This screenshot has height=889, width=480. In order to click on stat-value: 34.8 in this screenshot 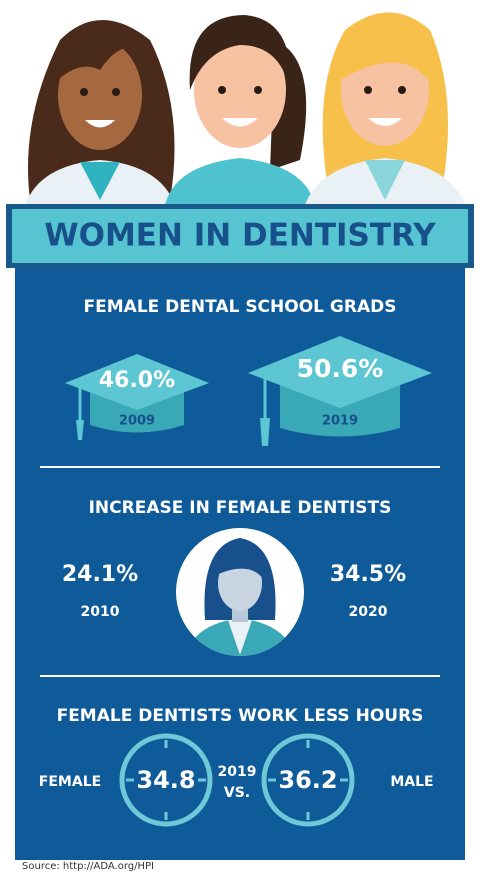, I will do `click(165, 780)`.